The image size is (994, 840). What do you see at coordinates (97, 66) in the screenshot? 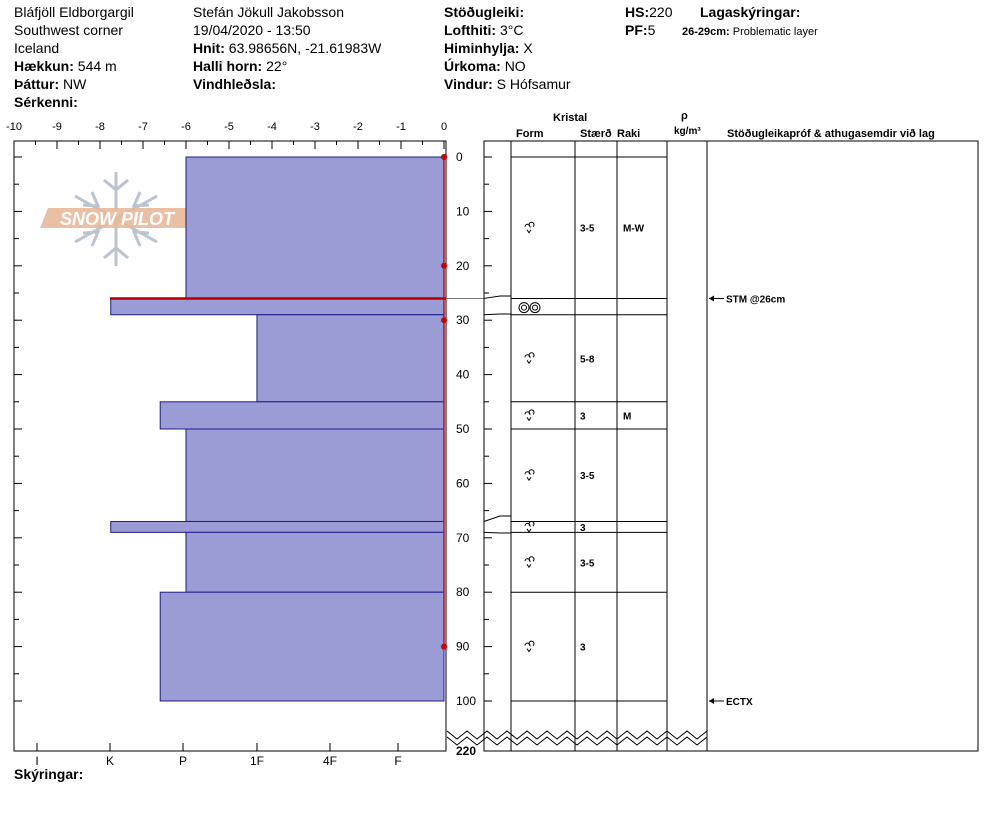
I see `elevation-value: 544 m` at bounding box center [97, 66].